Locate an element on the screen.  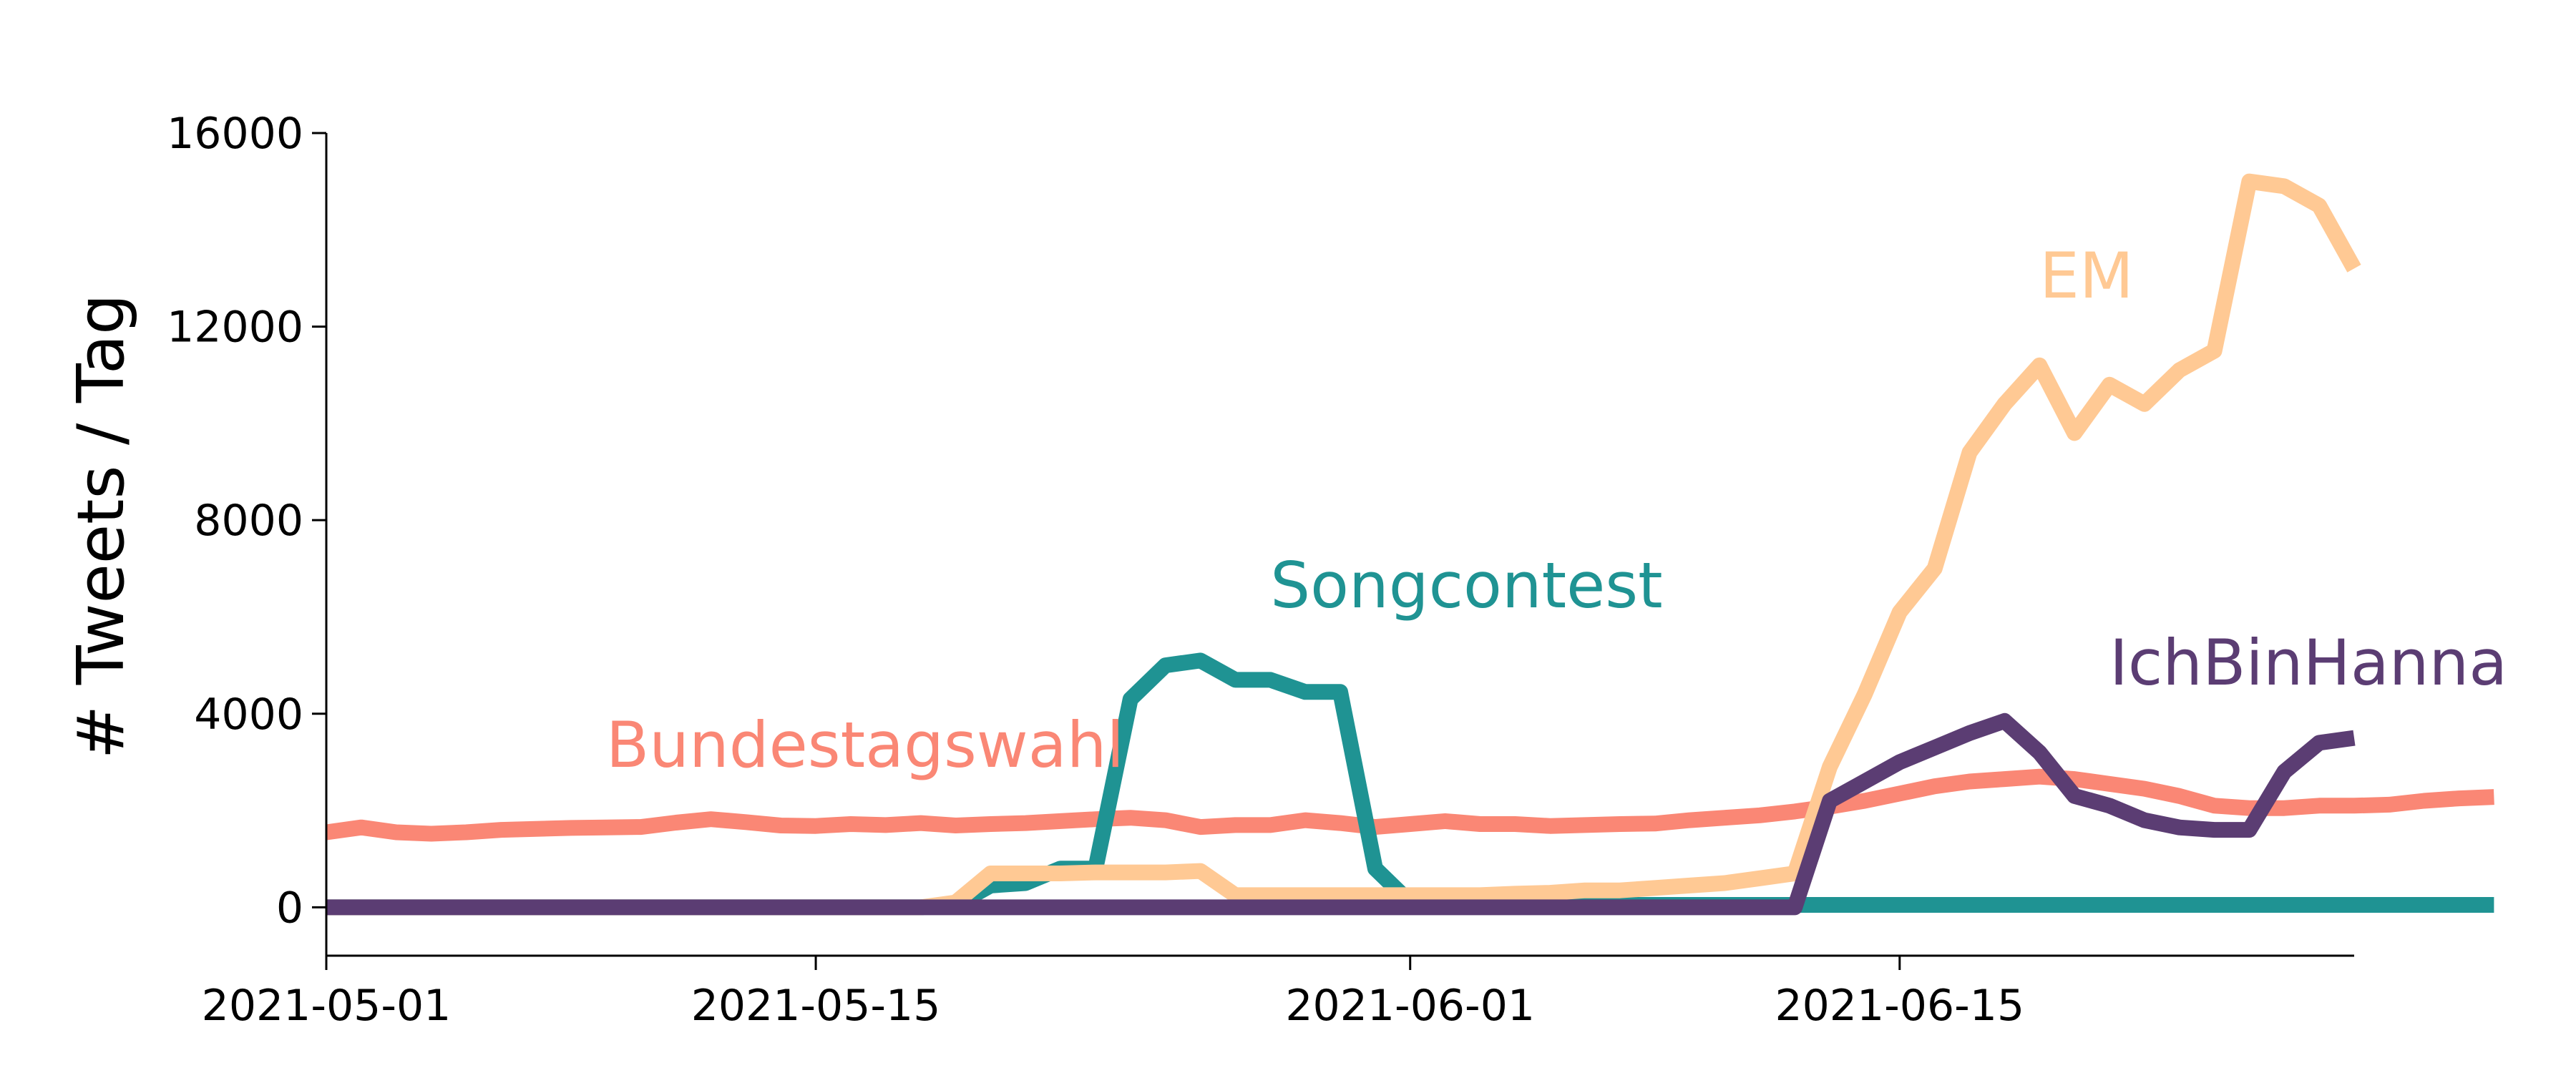
series-label-em: EM is located at coordinates (2086, 276).